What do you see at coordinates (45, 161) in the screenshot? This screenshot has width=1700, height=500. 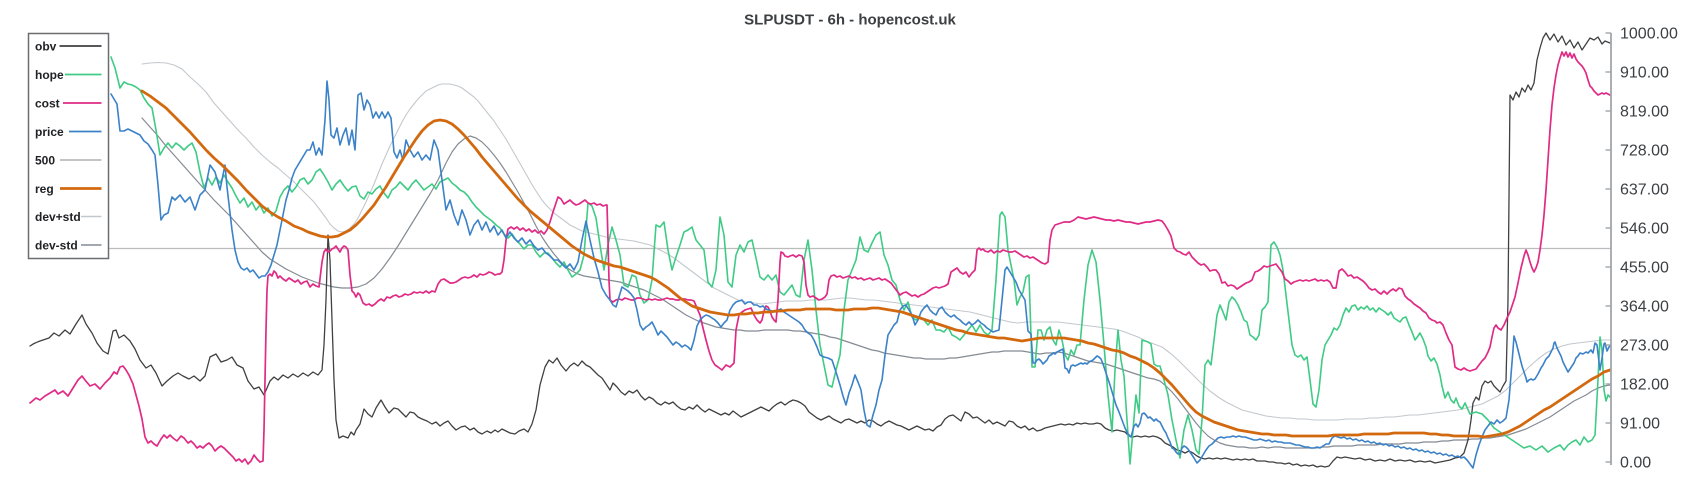 I see `svg-text: 500` at bounding box center [45, 161].